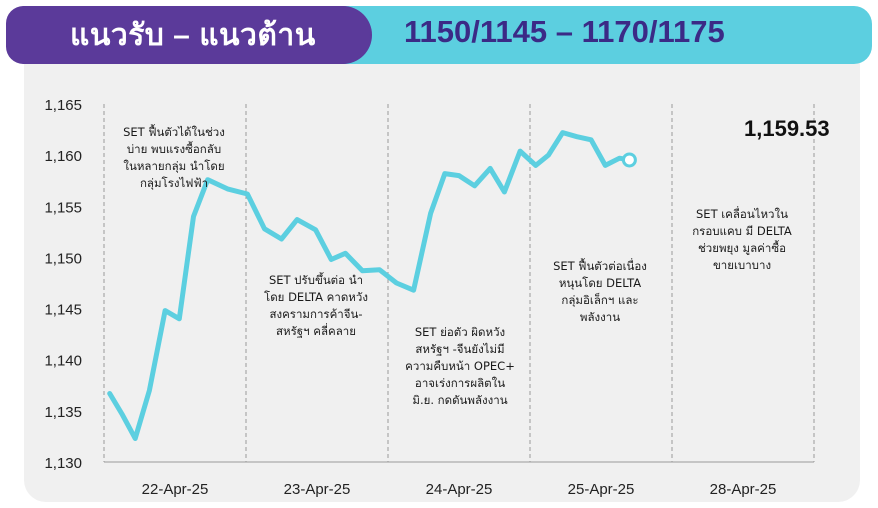  I want to click on banner-title: แนวรับ – แนวต้าน, so click(193, 35).